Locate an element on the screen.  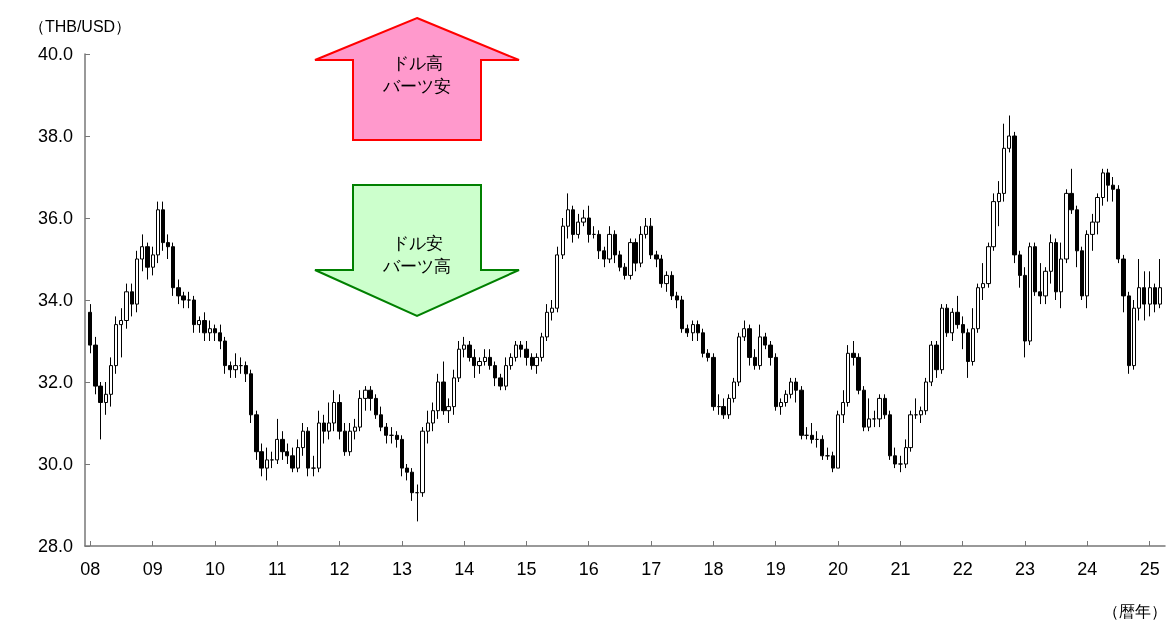
annotation: ドル高 is located at coordinates (417, 63).